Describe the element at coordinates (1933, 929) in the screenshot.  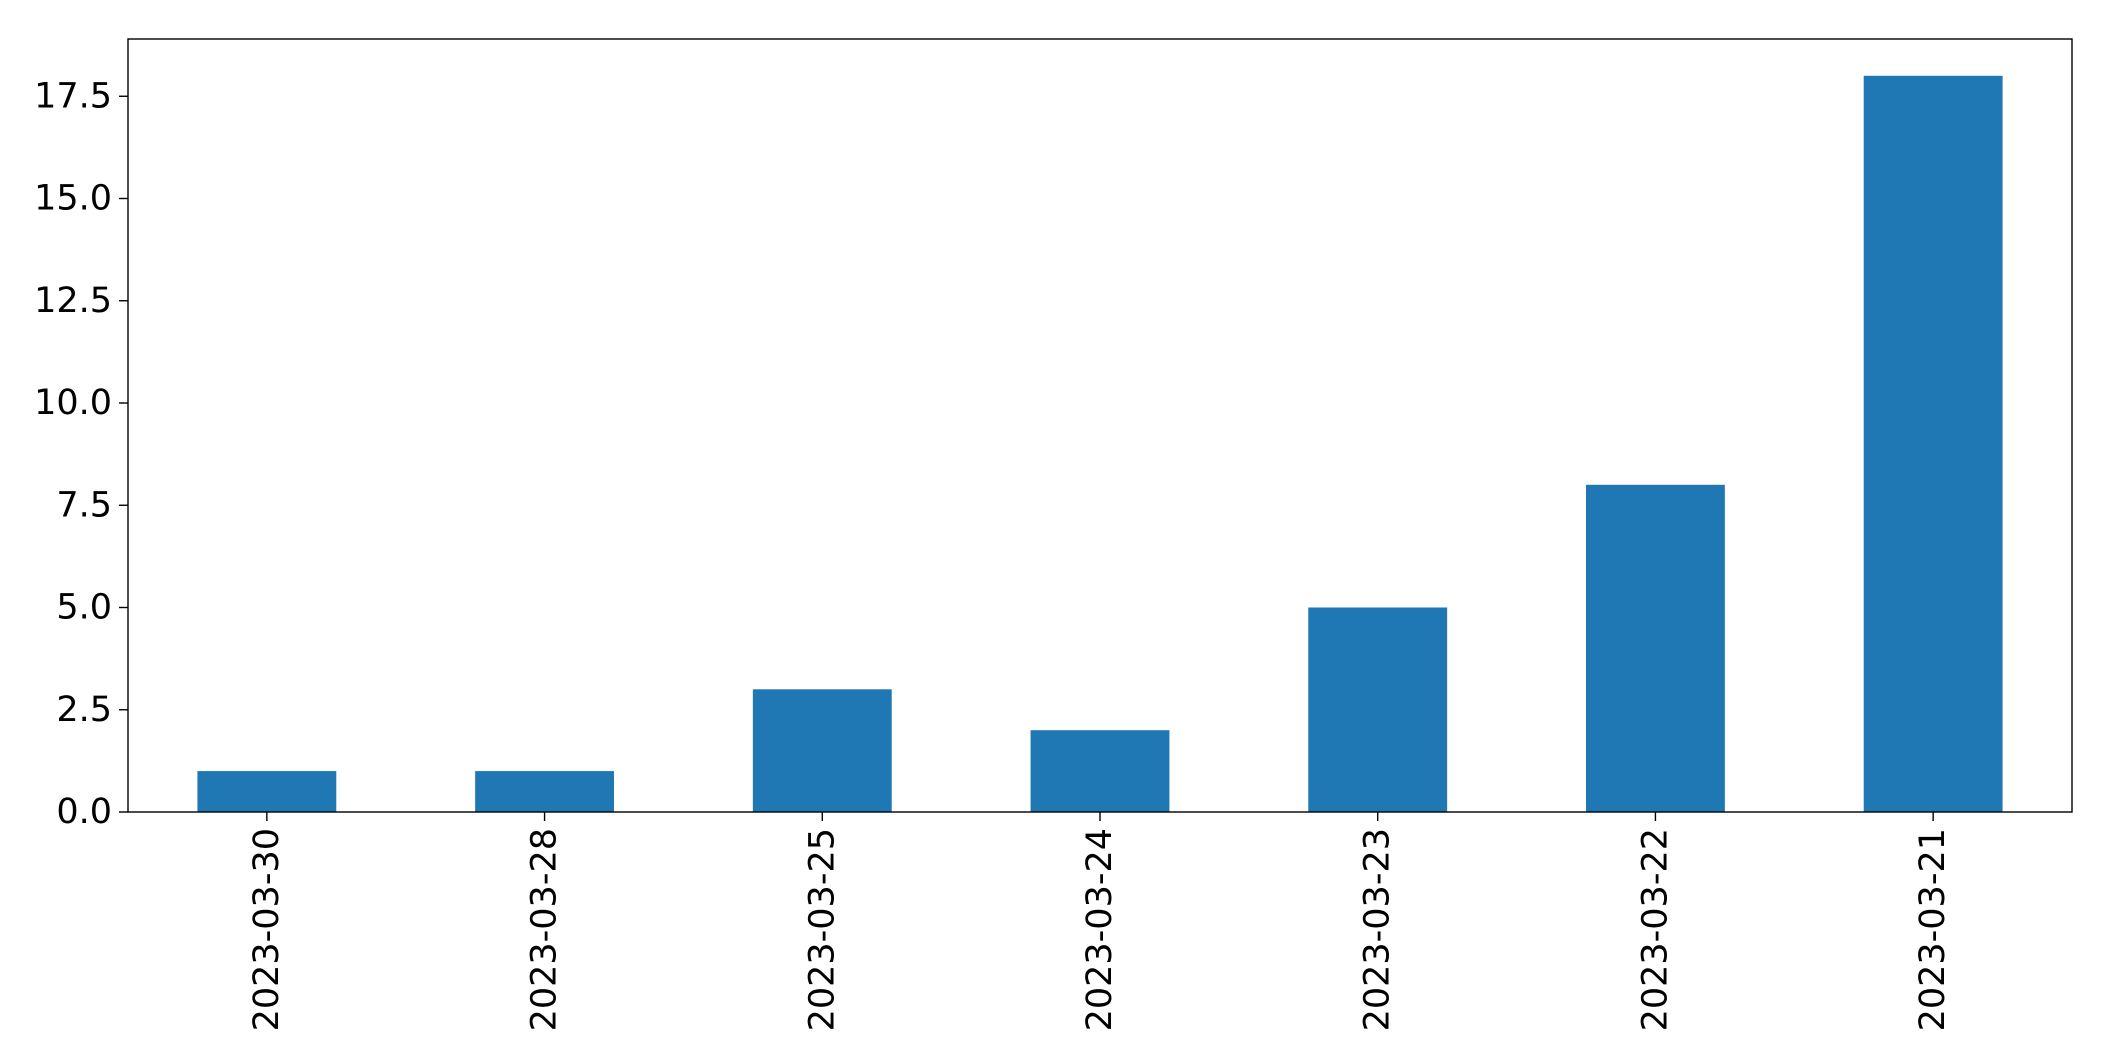
I see `x-tick-label: 2023-03-21` at that location.